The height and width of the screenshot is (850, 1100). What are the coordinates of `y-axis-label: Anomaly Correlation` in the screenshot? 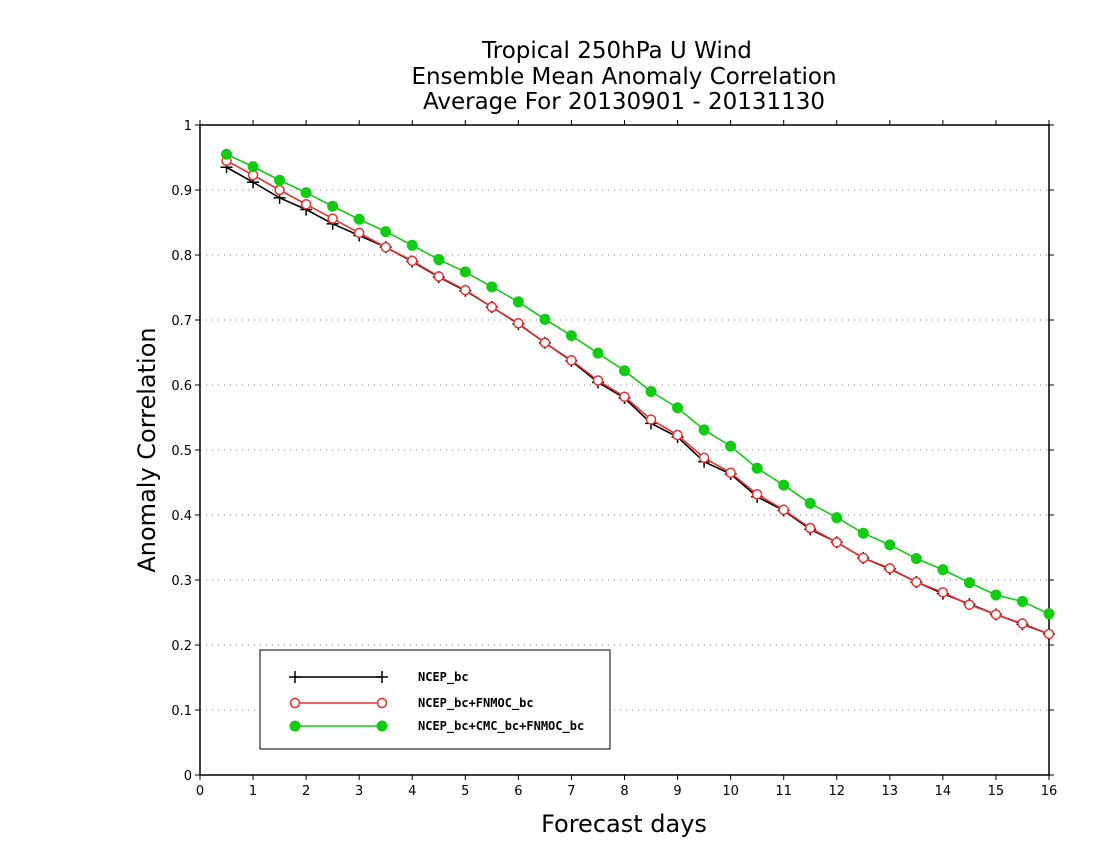 It's located at (147, 449).